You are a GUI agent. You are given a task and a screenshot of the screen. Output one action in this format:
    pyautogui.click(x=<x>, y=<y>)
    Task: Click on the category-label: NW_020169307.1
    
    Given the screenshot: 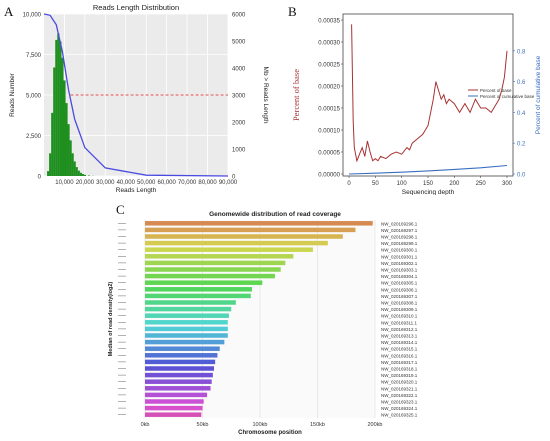 What is the action you would take?
    pyautogui.click(x=399, y=296)
    